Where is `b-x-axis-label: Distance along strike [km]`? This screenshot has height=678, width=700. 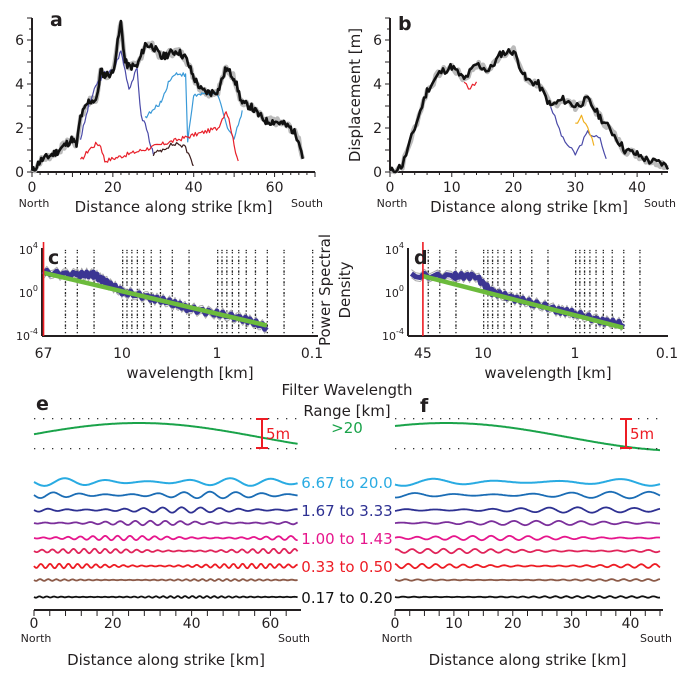
b-x-axis-label: Distance along strike [km] is located at coordinates (529, 207).